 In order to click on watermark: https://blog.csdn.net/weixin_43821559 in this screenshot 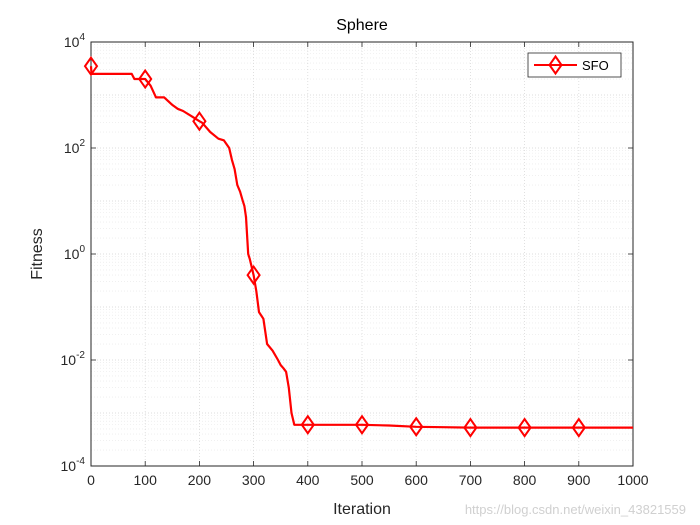, I will do `click(575, 509)`.